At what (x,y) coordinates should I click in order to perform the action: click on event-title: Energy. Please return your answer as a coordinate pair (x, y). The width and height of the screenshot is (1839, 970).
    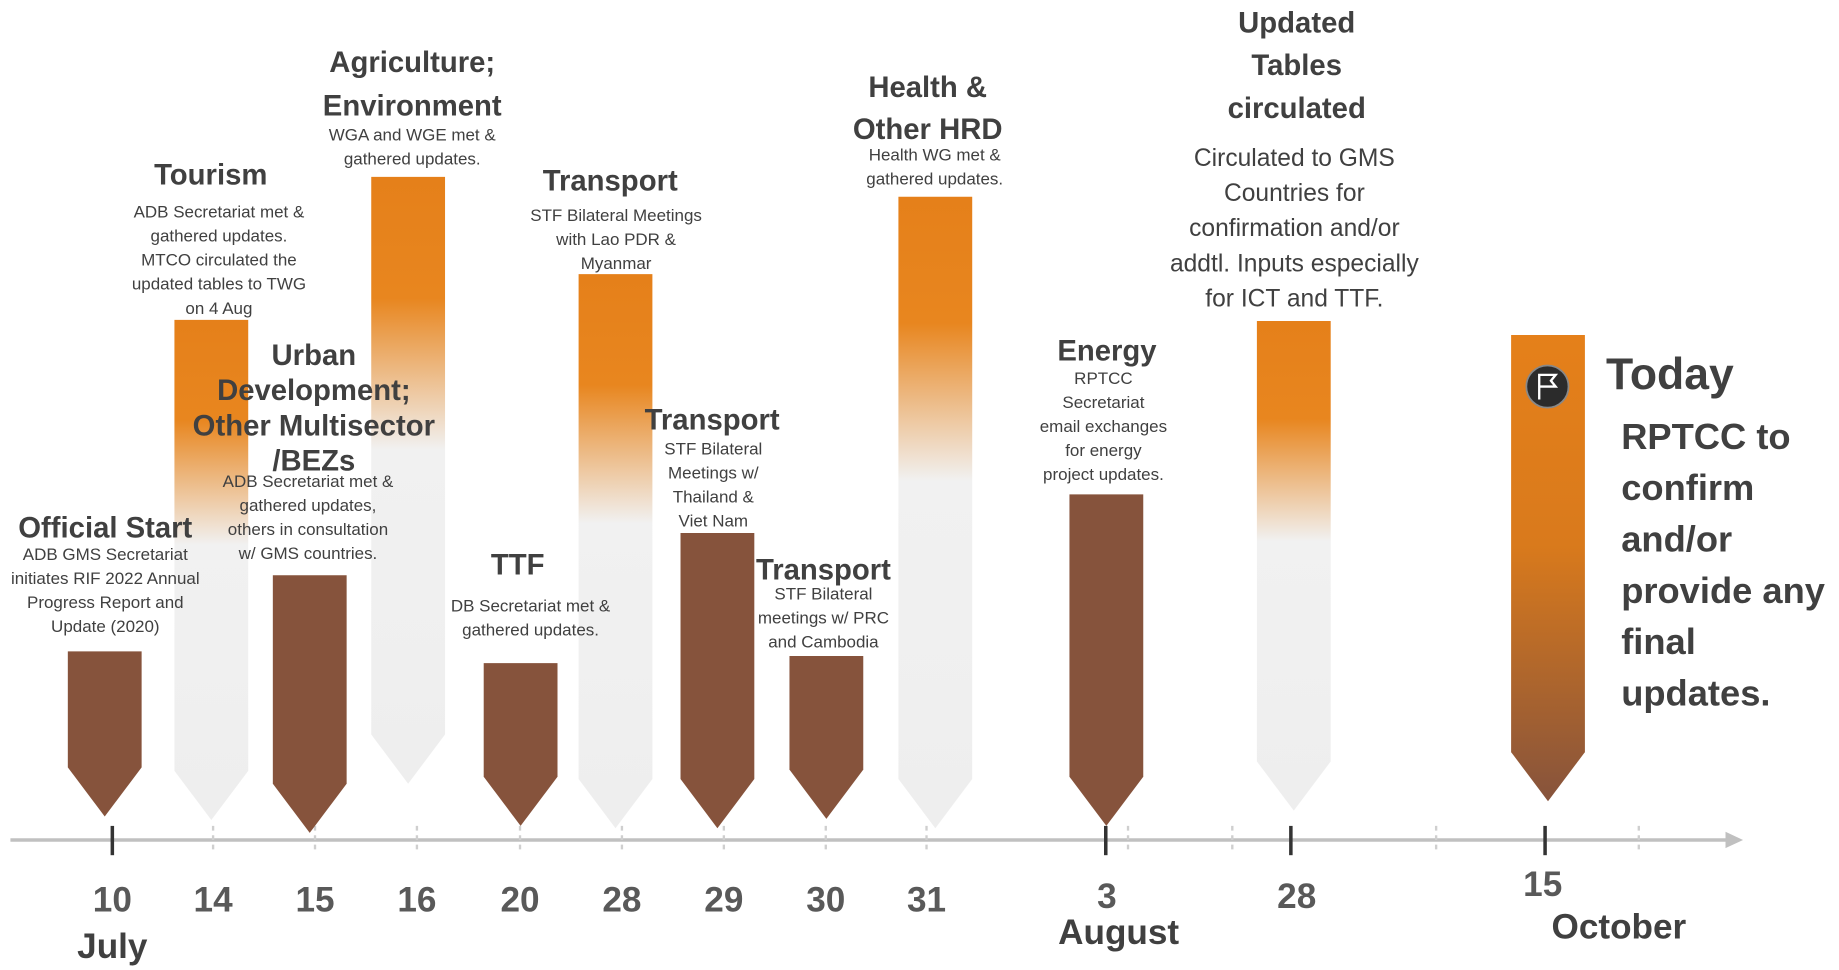
    Looking at the image, I should click on (1107, 350).